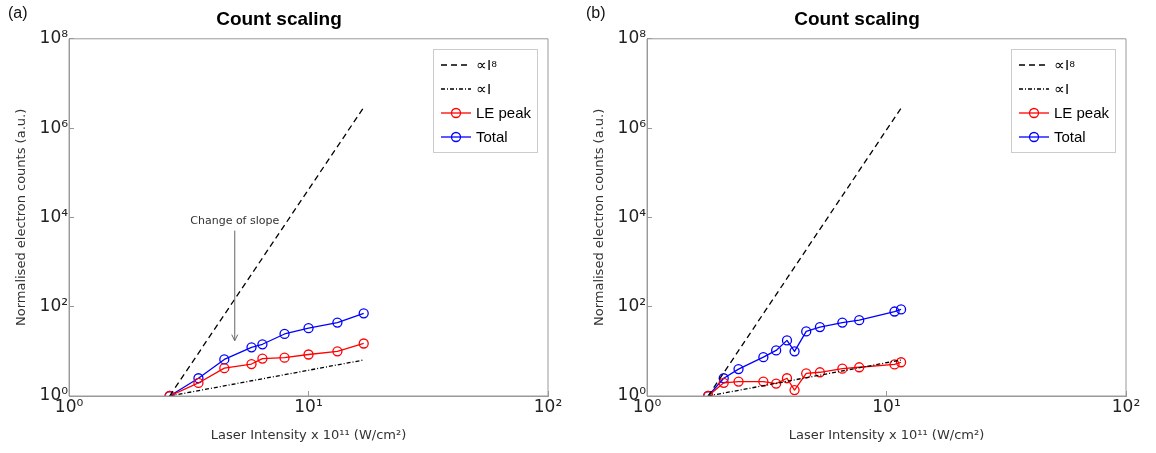 The image size is (1156, 453). I want to click on annotation: Change of slope, so click(235, 220).